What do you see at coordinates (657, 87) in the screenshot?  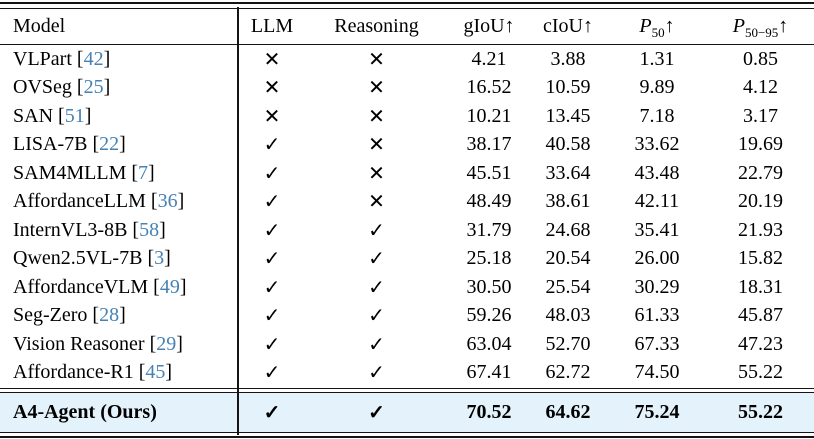 I see `p50-value: 9.89` at bounding box center [657, 87].